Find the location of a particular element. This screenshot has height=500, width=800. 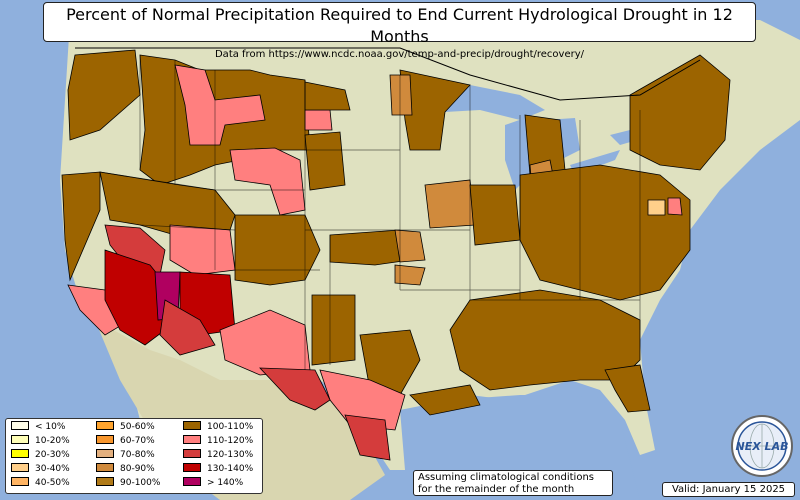

region-gulf-brown is located at coordinates (445, 400).